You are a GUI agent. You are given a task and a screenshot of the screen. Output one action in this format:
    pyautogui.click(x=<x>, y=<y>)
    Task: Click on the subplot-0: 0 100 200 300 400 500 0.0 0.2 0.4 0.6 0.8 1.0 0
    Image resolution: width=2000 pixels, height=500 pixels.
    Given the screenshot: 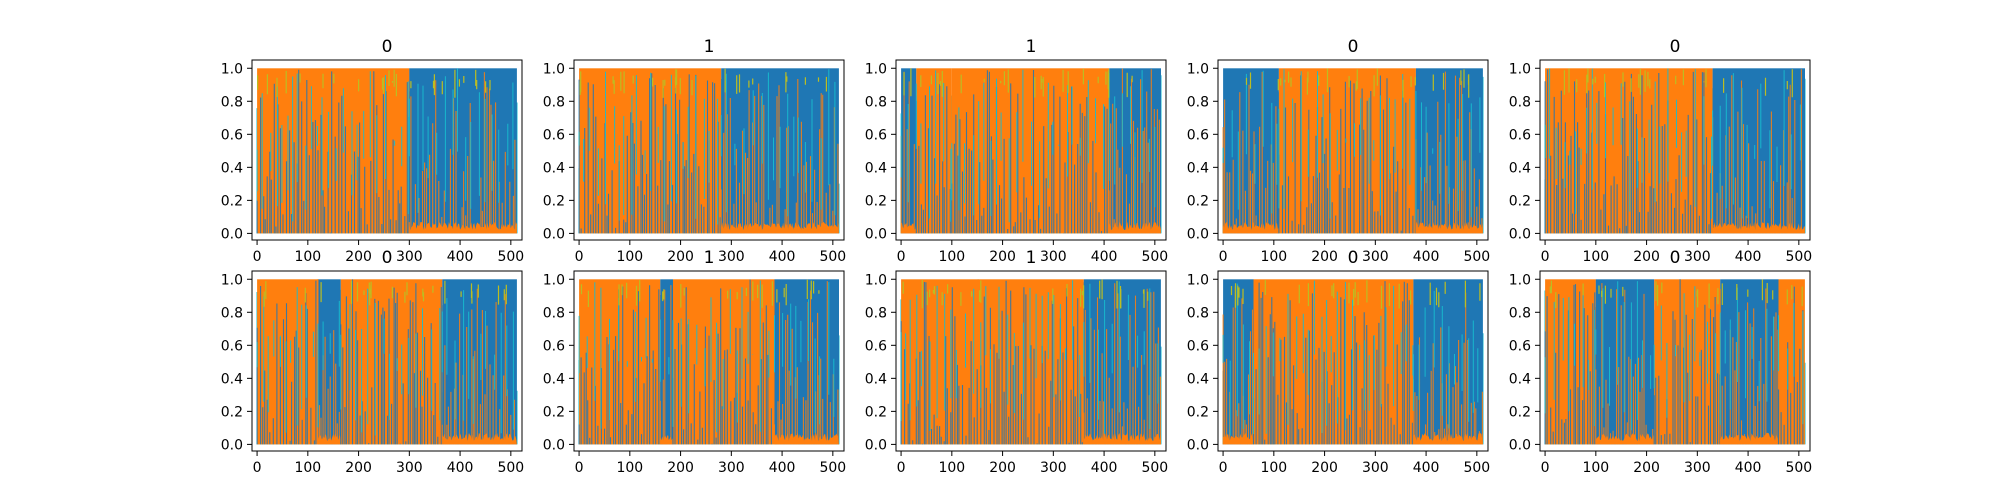 What is the action you would take?
    pyautogui.click(x=372, y=151)
    